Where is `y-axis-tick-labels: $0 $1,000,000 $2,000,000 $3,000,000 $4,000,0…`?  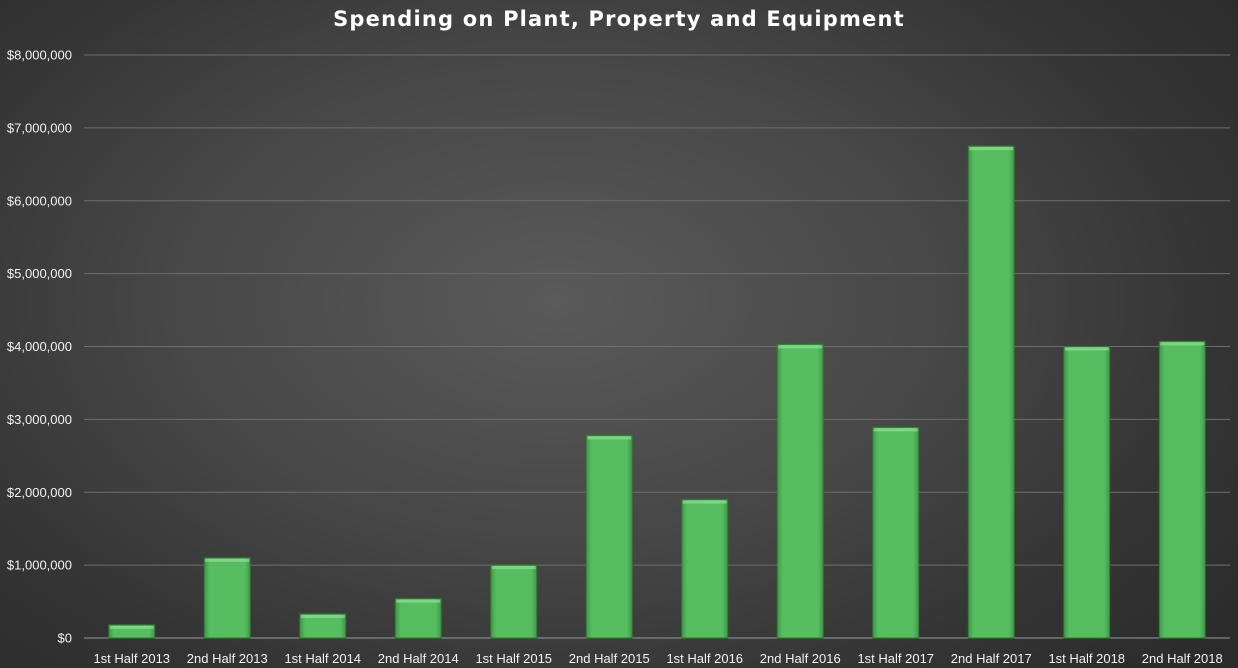
y-axis-tick-labels: $0 $1,000,000 $2,000,000 $3,000,000 $4,000,0… is located at coordinates (39, 347).